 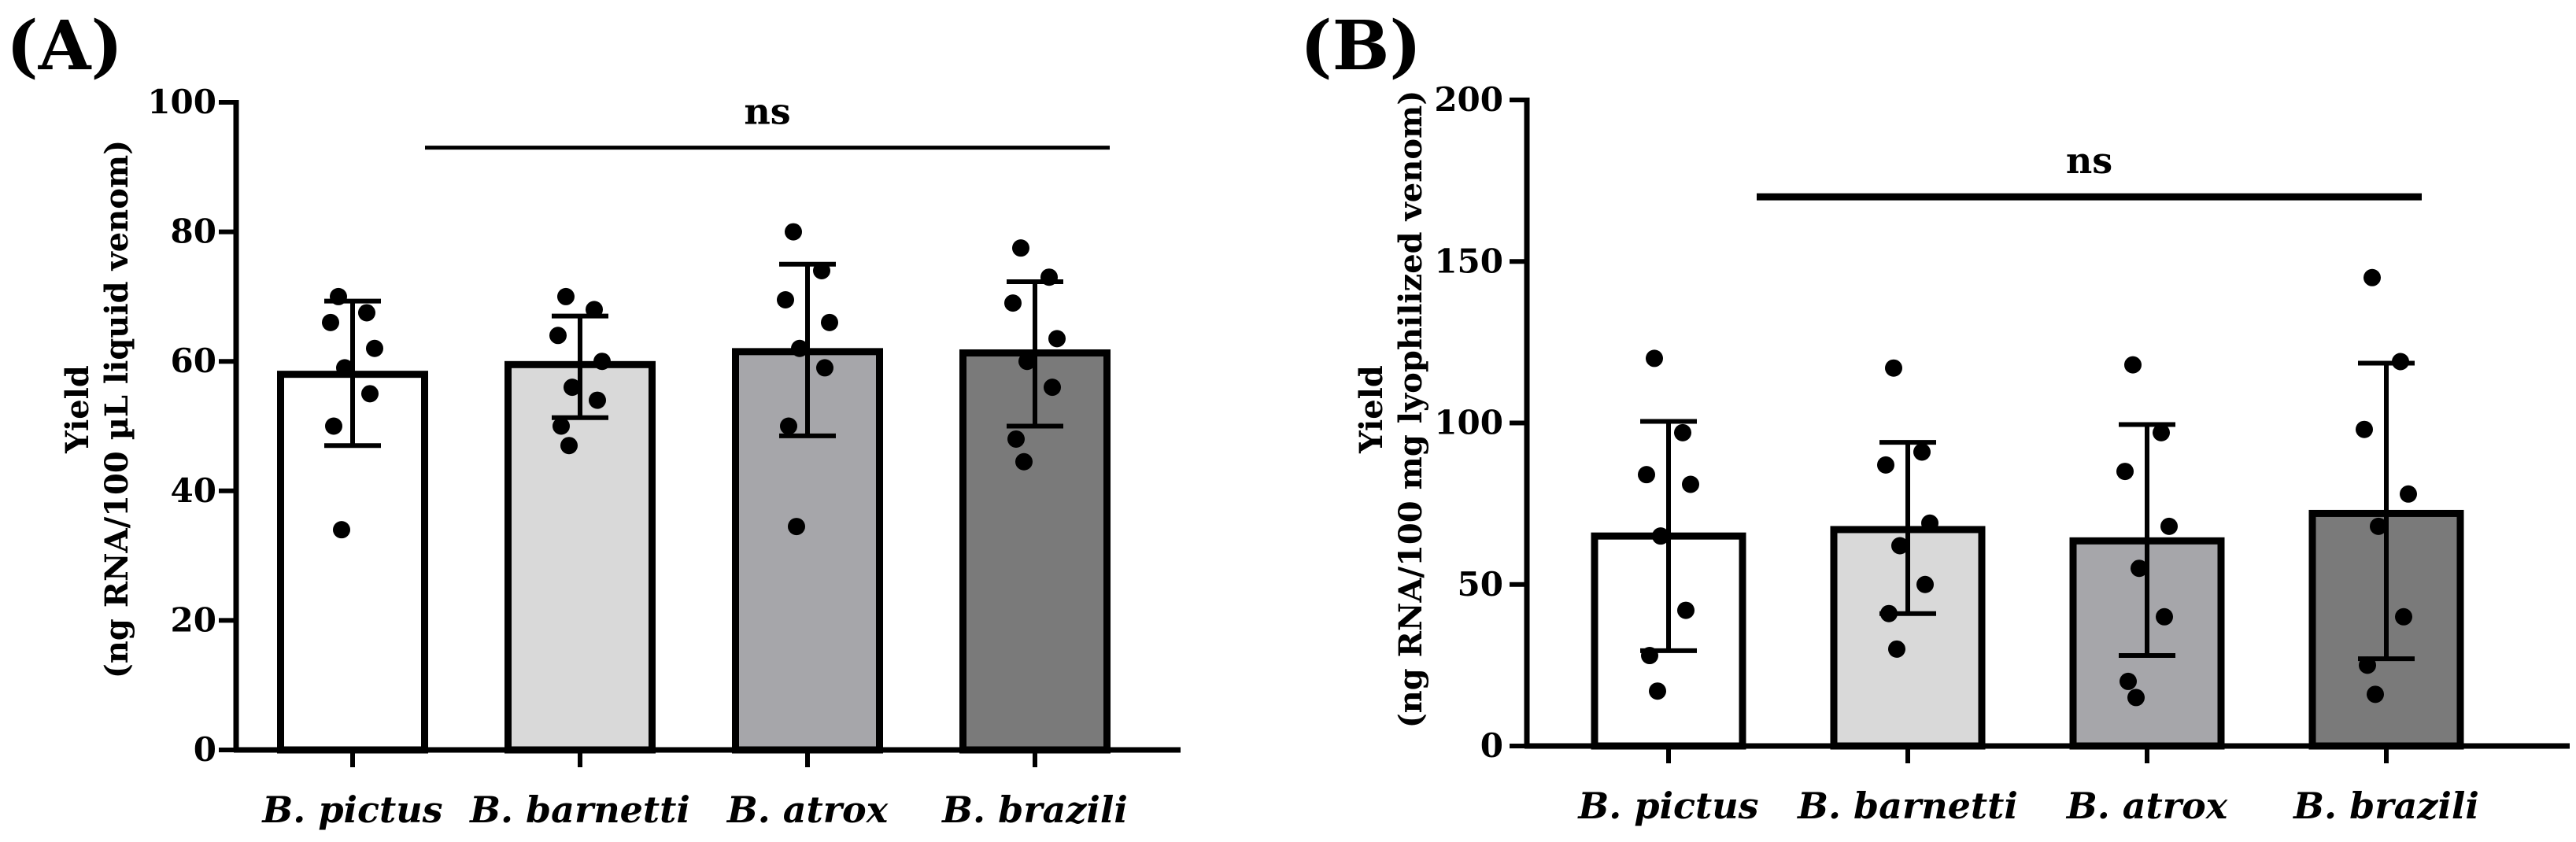 What do you see at coordinates (1360, 46) in the screenshot?
I see `panel-b-label: (B)` at bounding box center [1360, 46].